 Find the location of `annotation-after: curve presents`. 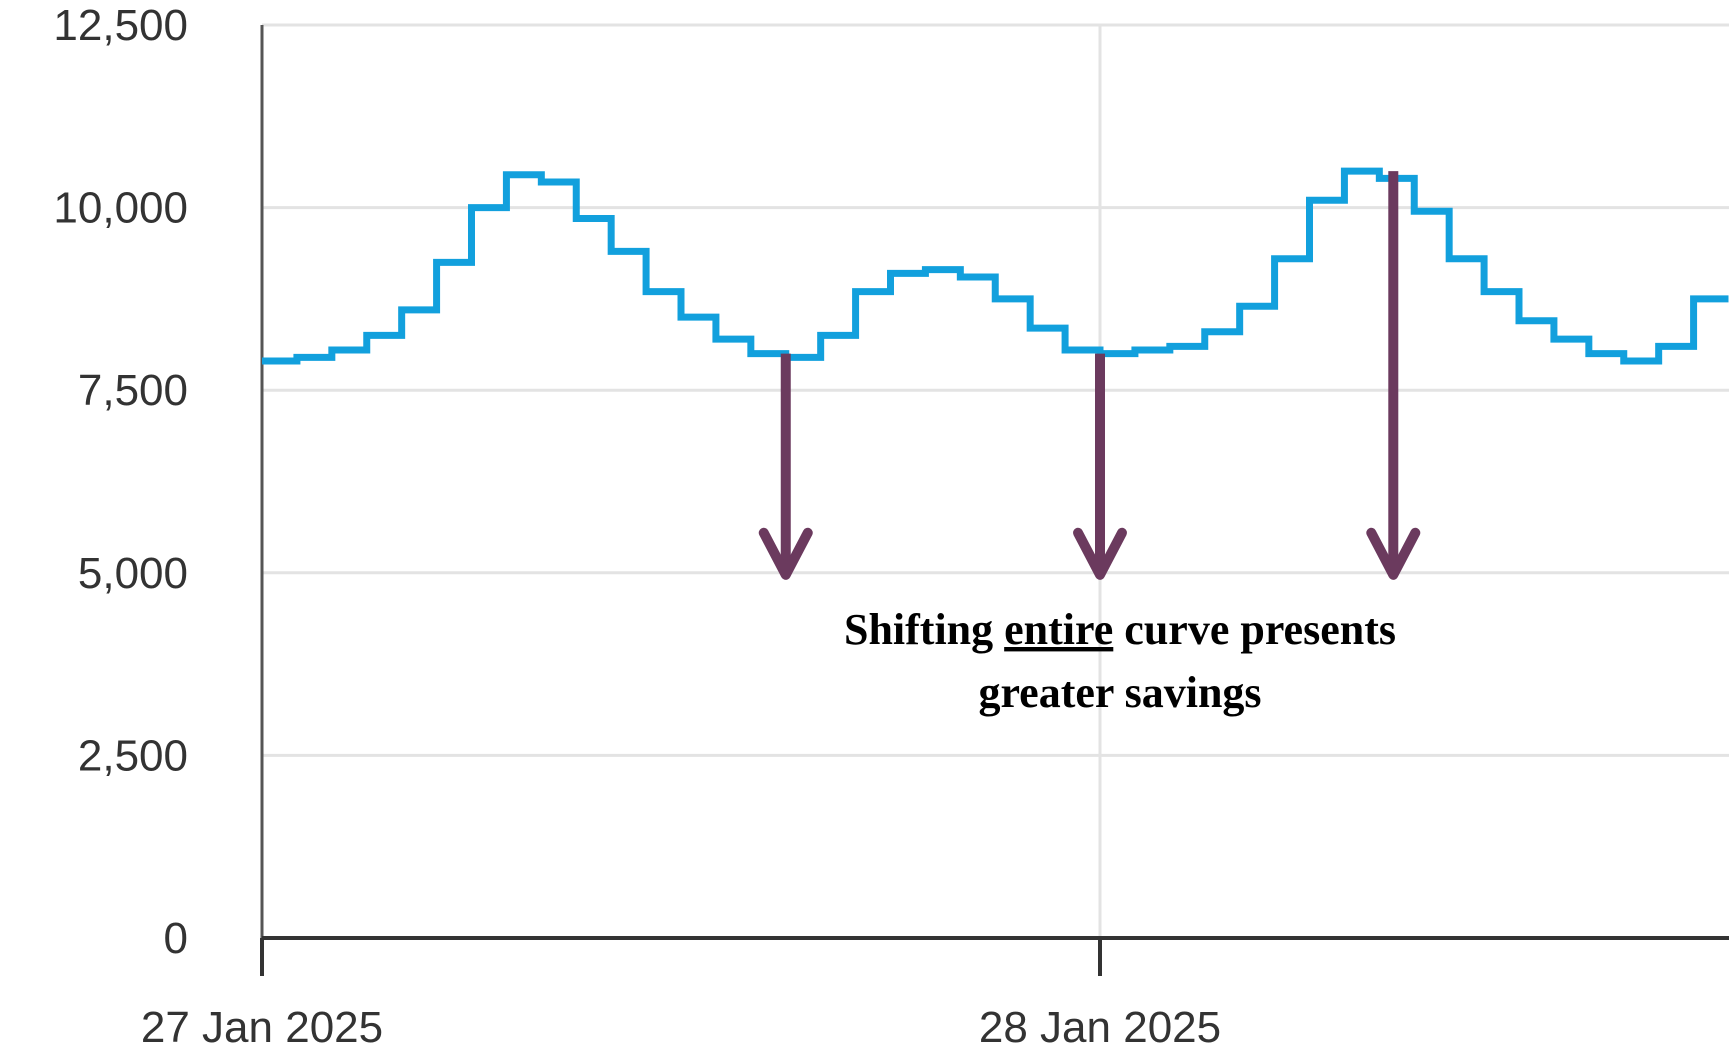

annotation-after: curve presents is located at coordinates (1254, 629).